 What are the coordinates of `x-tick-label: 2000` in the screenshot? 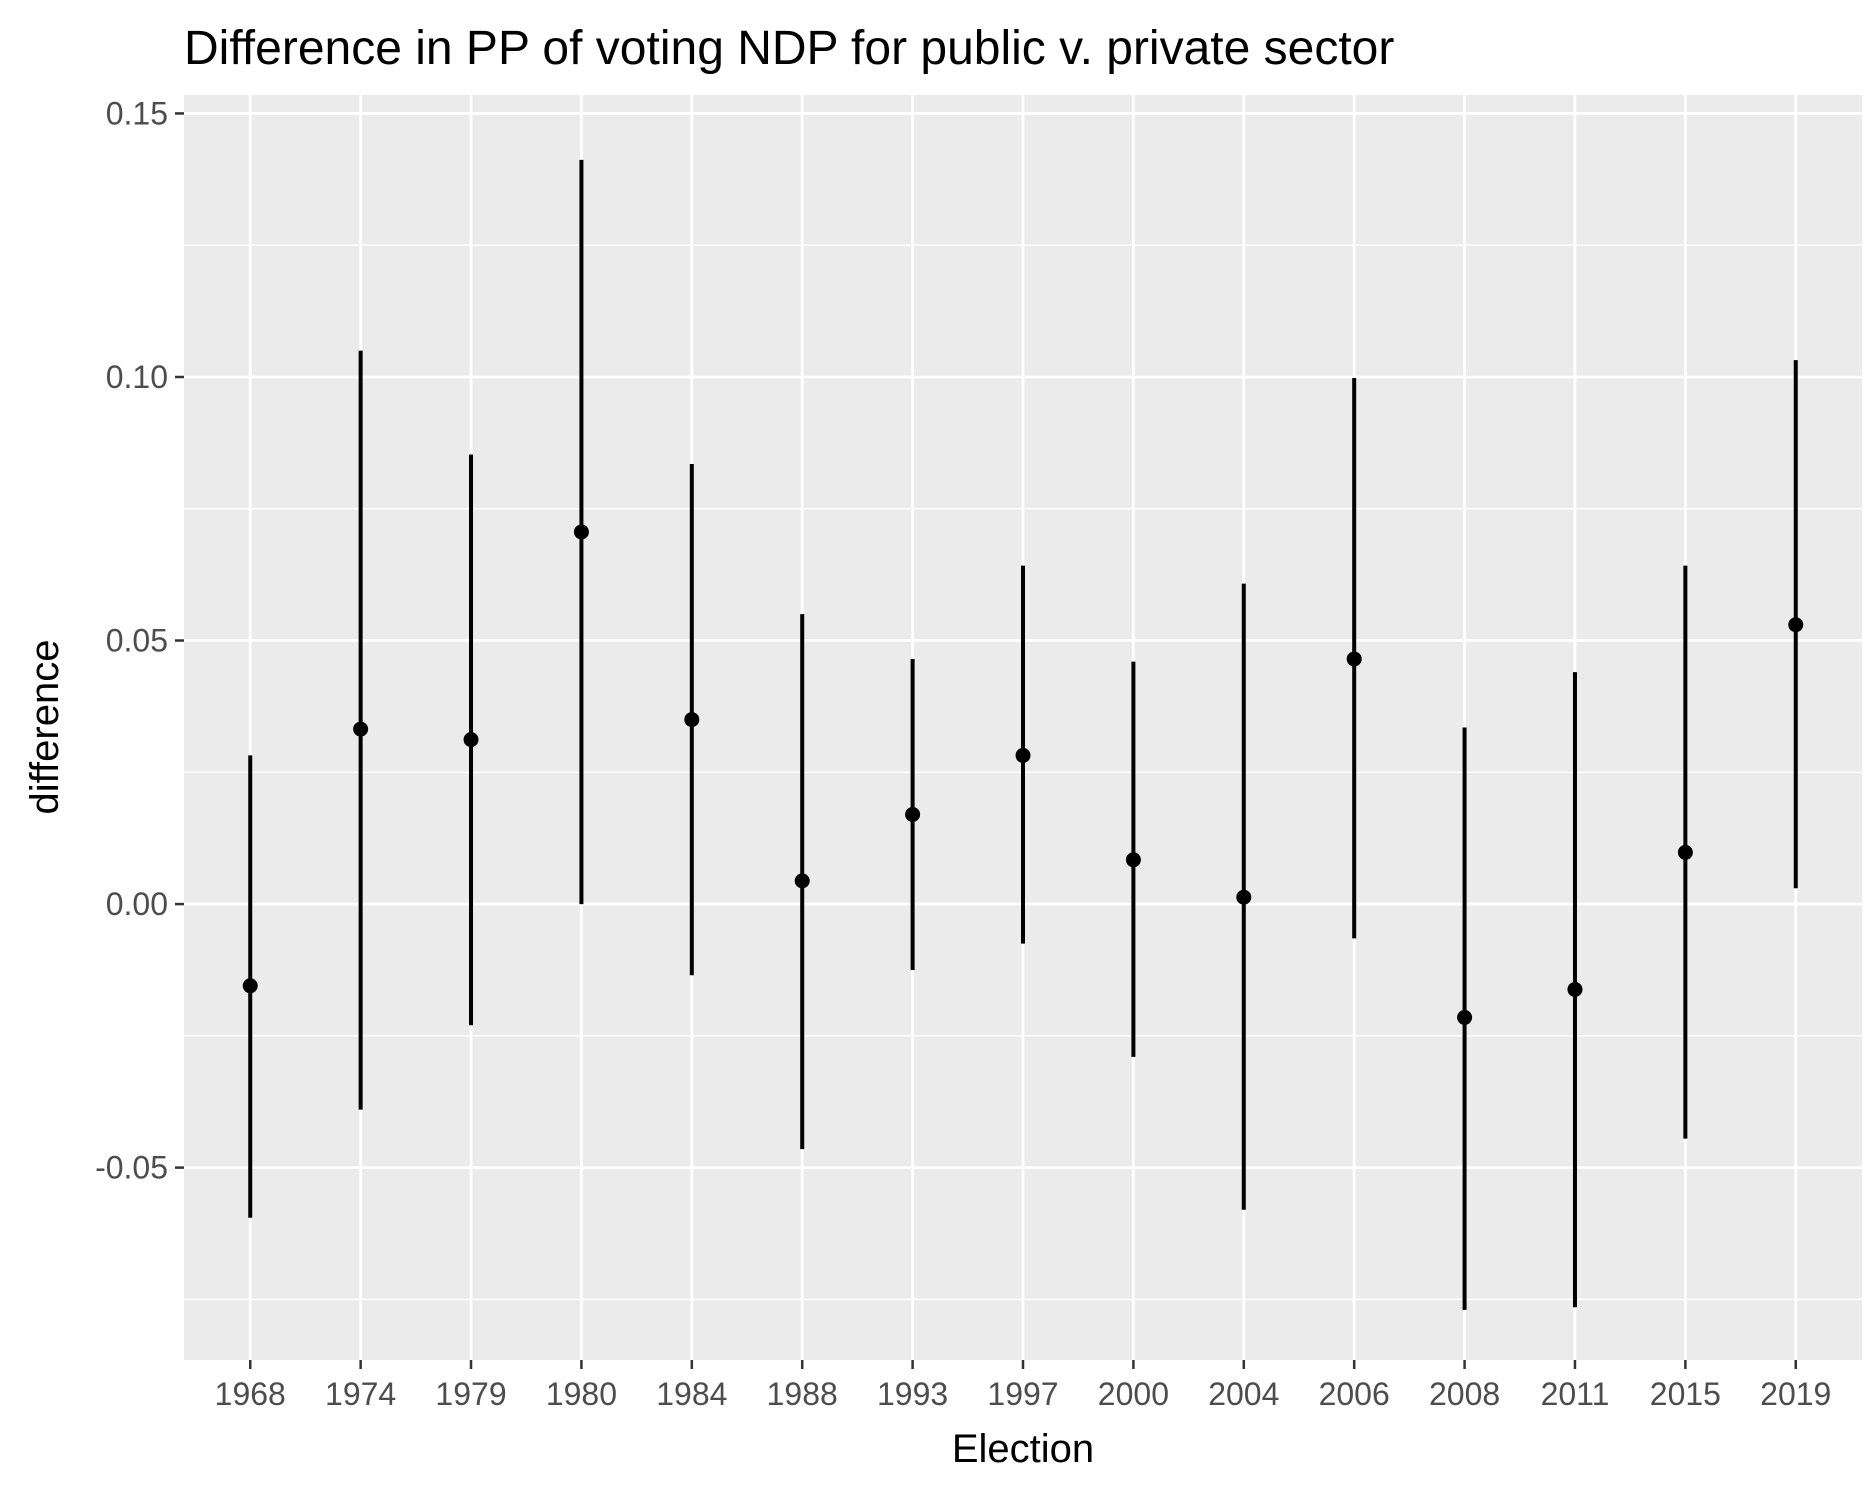 It's located at (1133, 1394).